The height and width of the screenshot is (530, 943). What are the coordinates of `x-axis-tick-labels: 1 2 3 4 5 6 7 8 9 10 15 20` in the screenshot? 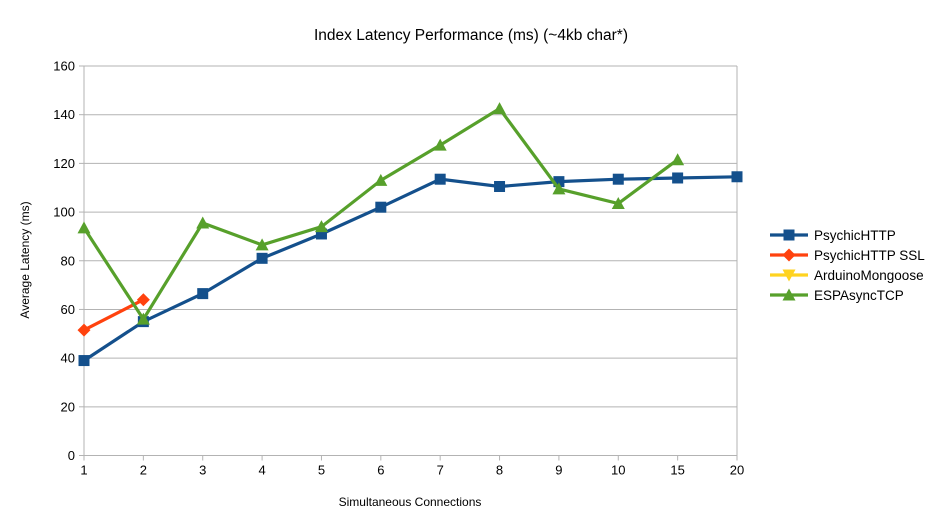 It's located at (412, 470).